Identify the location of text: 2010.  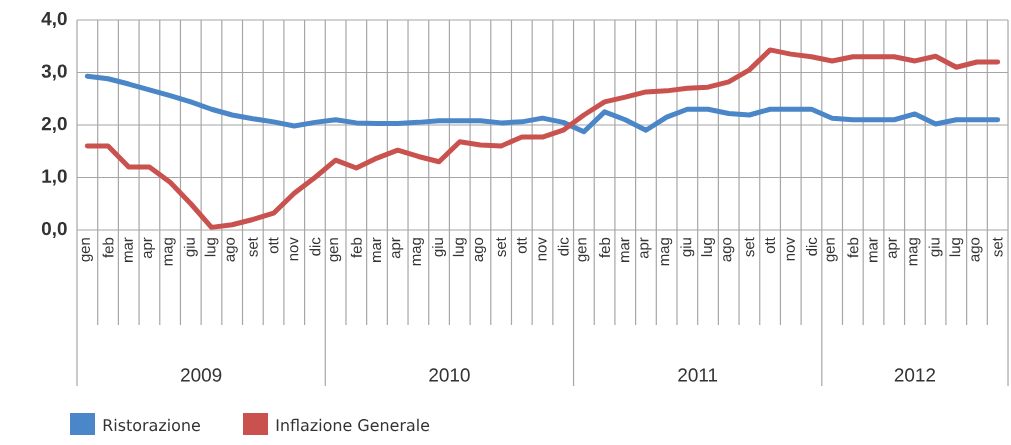
(449, 375).